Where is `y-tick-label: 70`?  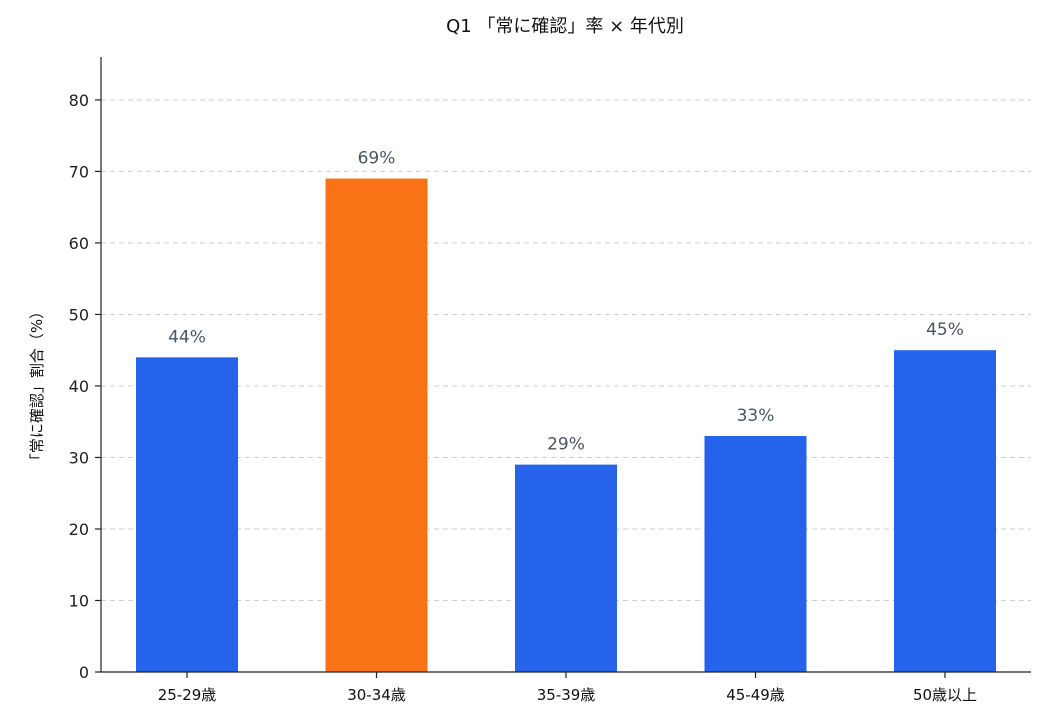 y-tick-label: 70 is located at coordinates (79, 171).